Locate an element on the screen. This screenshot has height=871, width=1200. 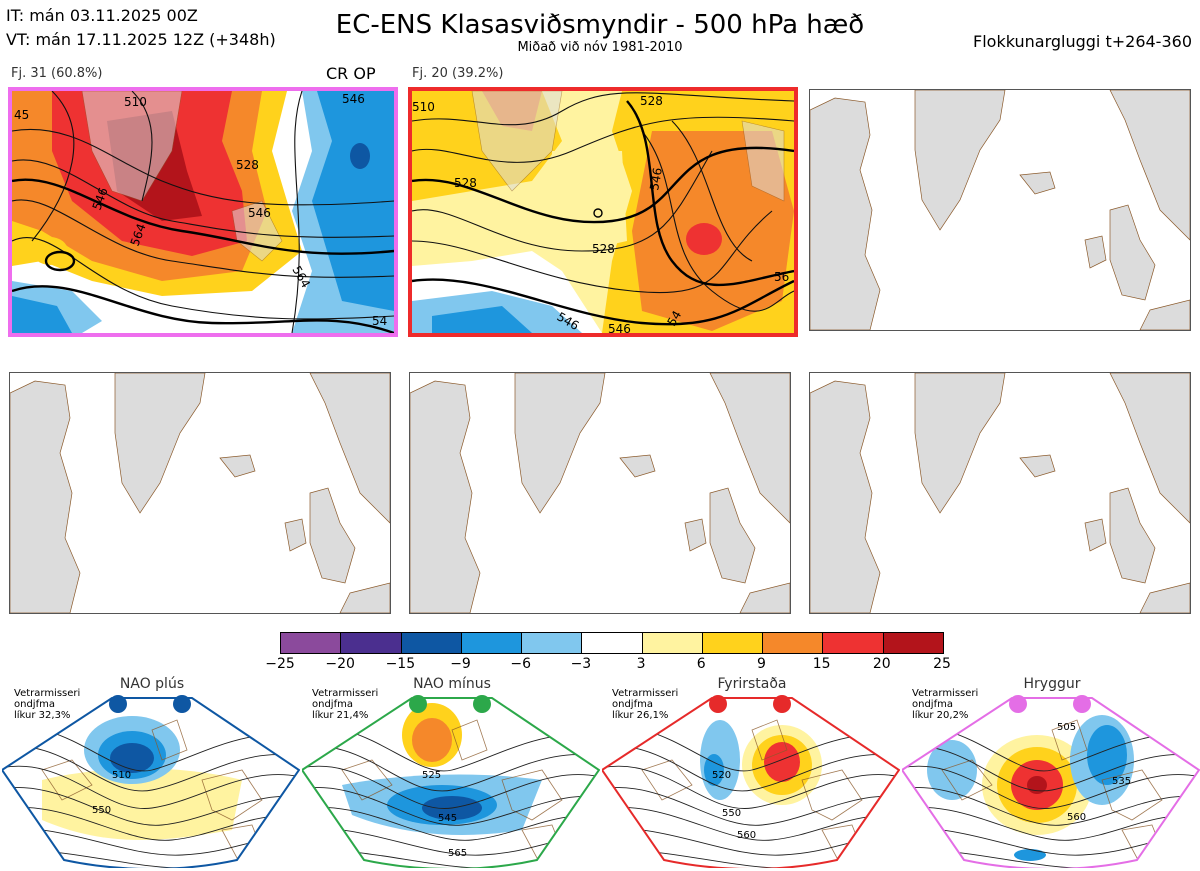
regime-panel: NAO mínus Vetrarmisseri ondjfma líkur 21,4% is located at coordinates (451, 772).